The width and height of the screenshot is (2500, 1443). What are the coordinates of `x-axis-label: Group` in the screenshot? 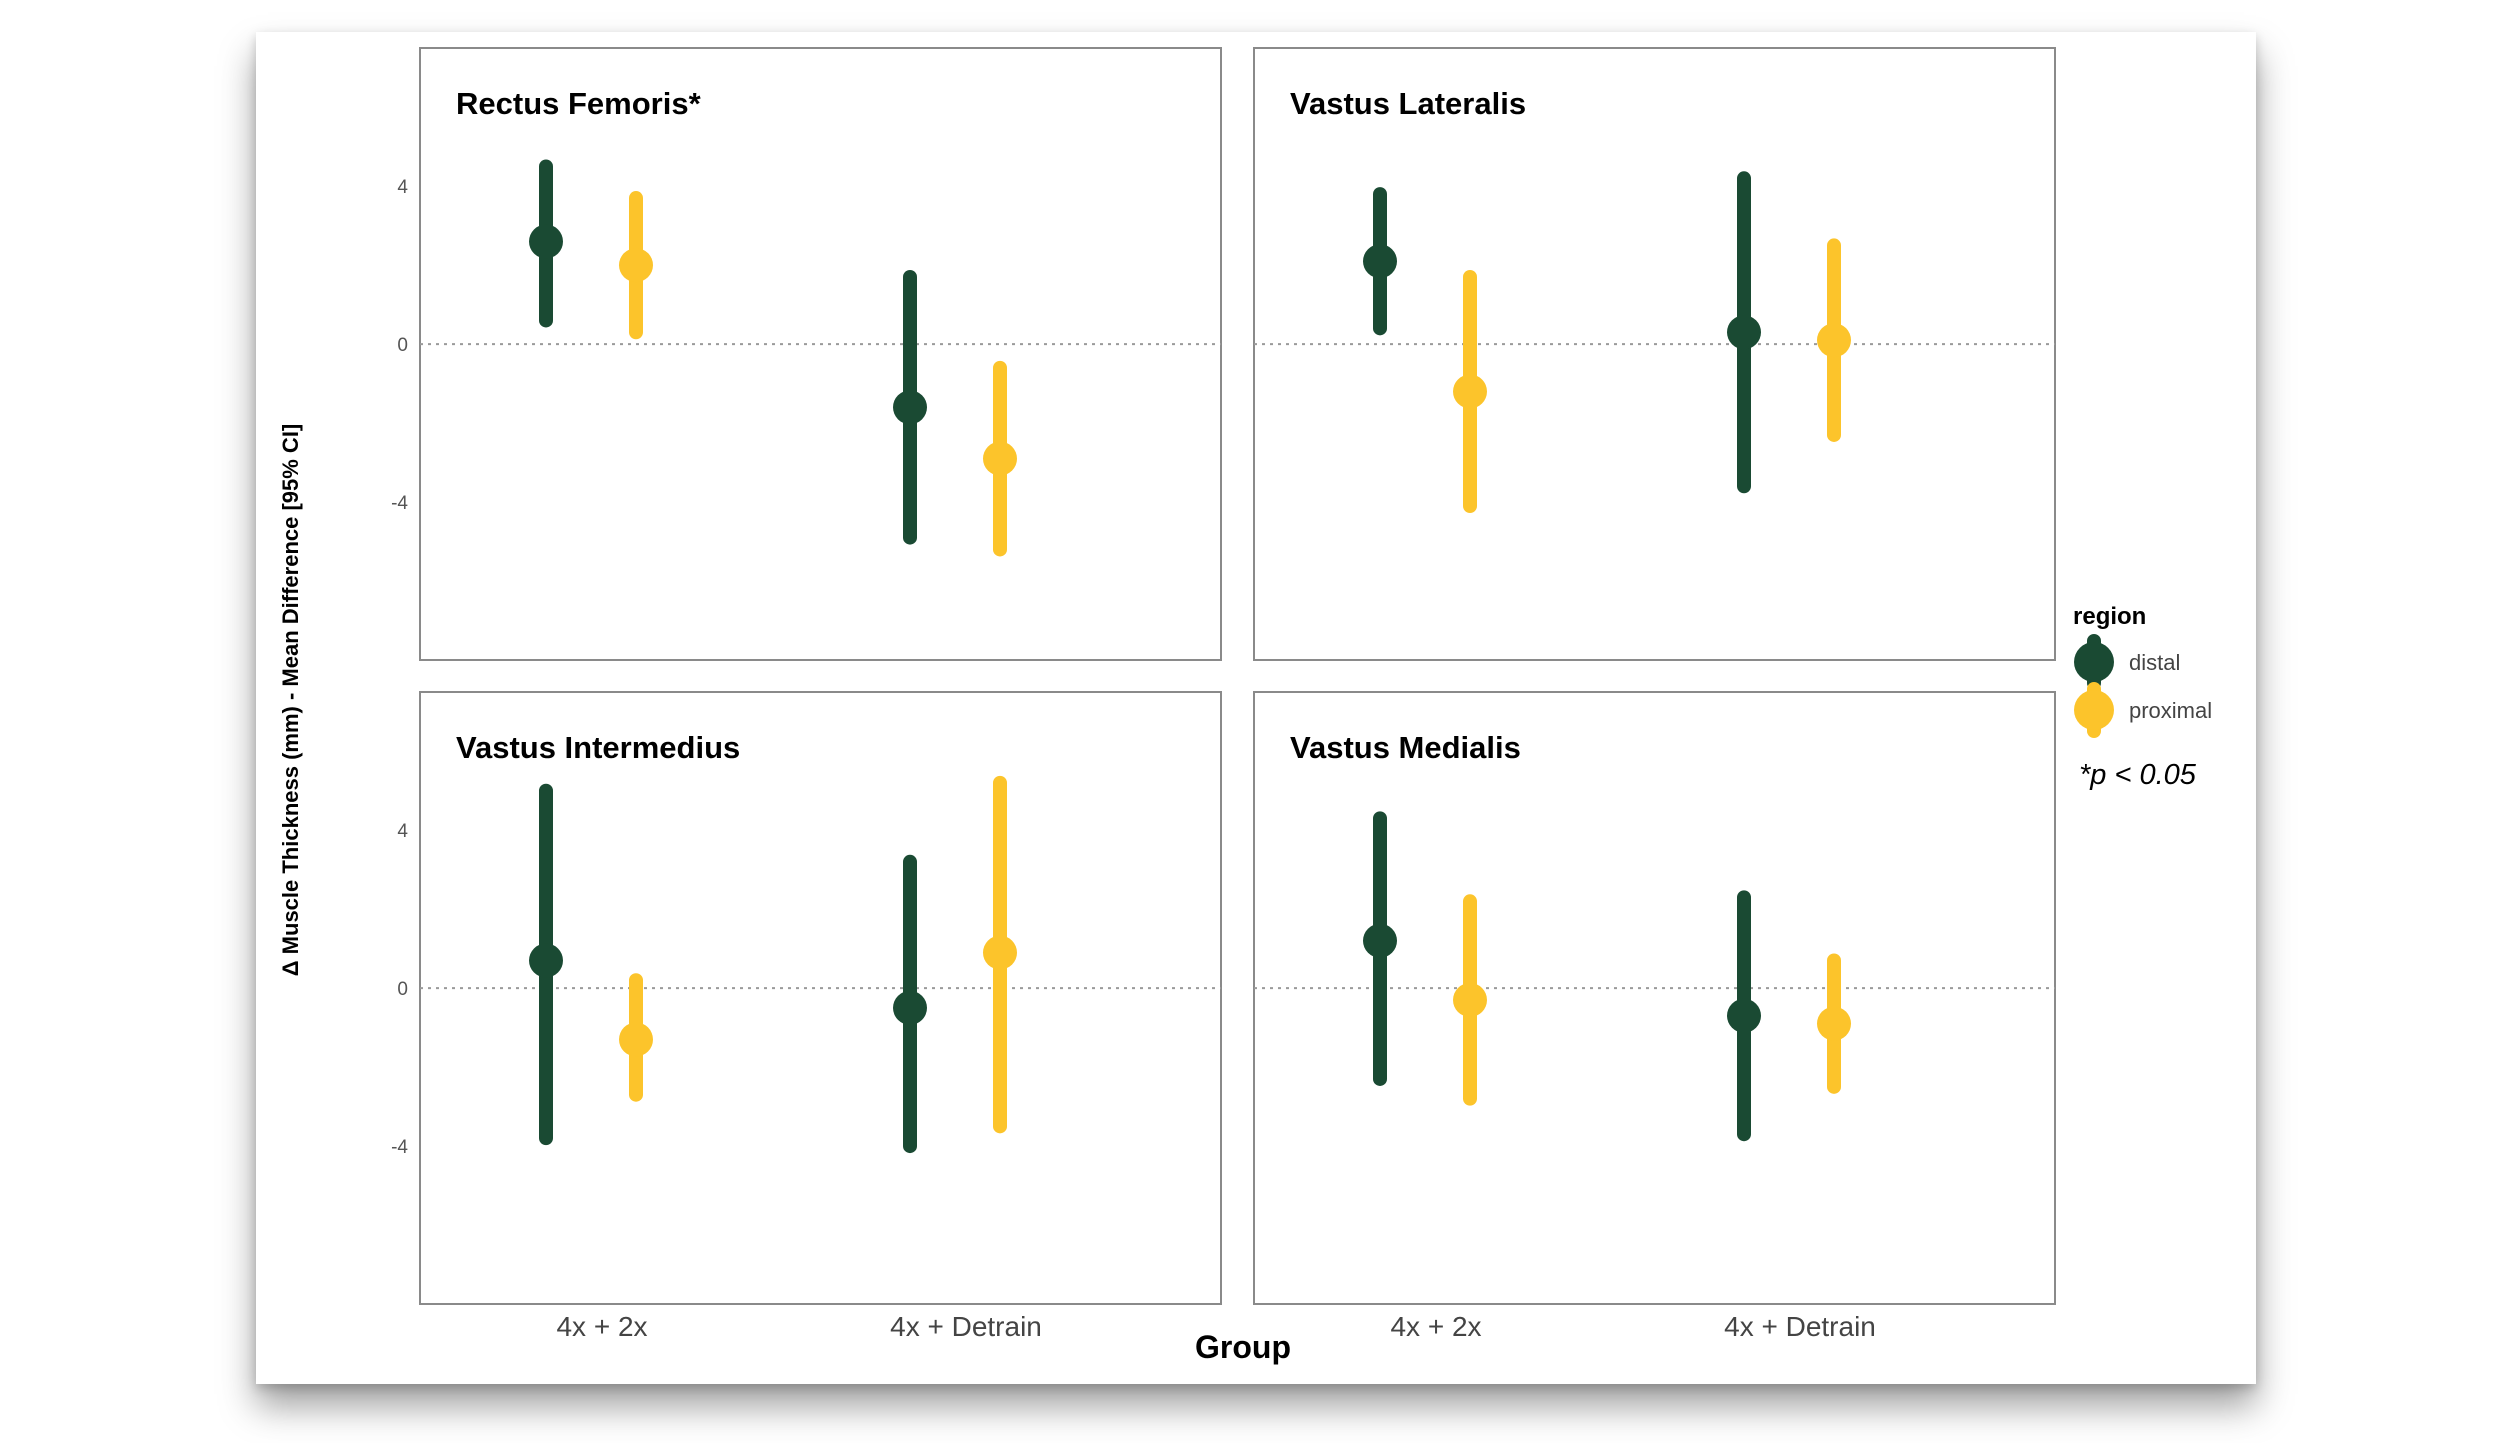 It's located at (1243, 1347).